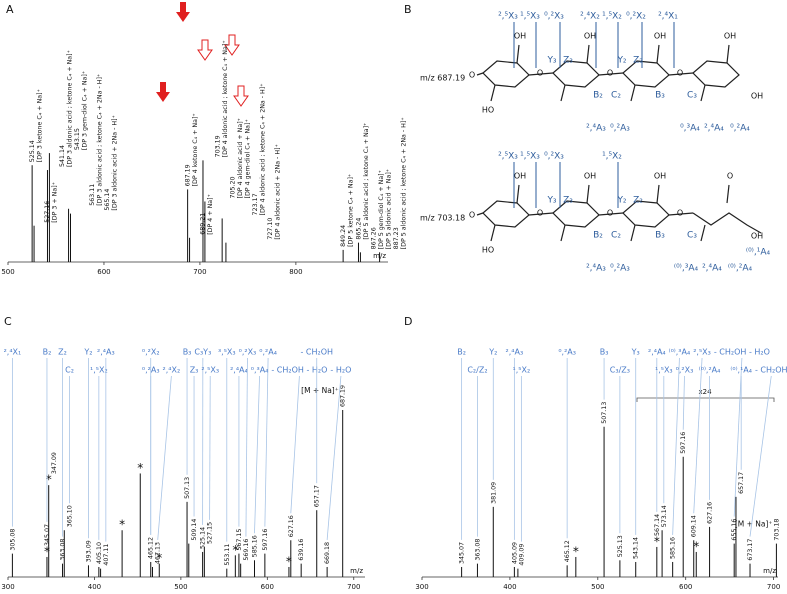 This screenshot has height=594, width=787. Describe the element at coordinates (509, 587) in the screenshot. I see `x-tick-label: 400` at that location.